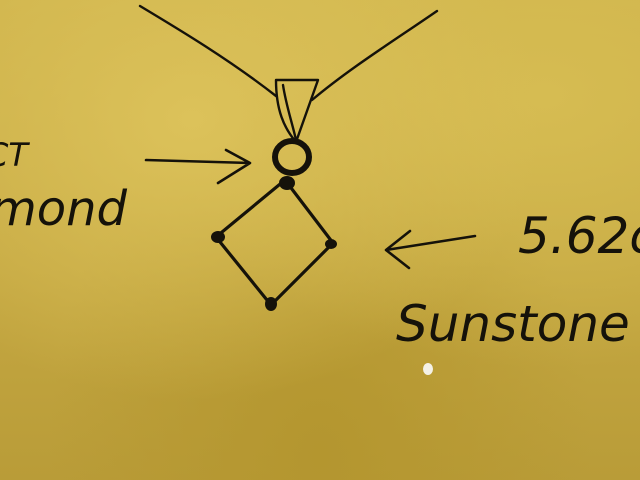 The height and width of the screenshot is (480, 640). Describe the element at coordinates (297, 111) in the screenshot. I see `bail` at that location.